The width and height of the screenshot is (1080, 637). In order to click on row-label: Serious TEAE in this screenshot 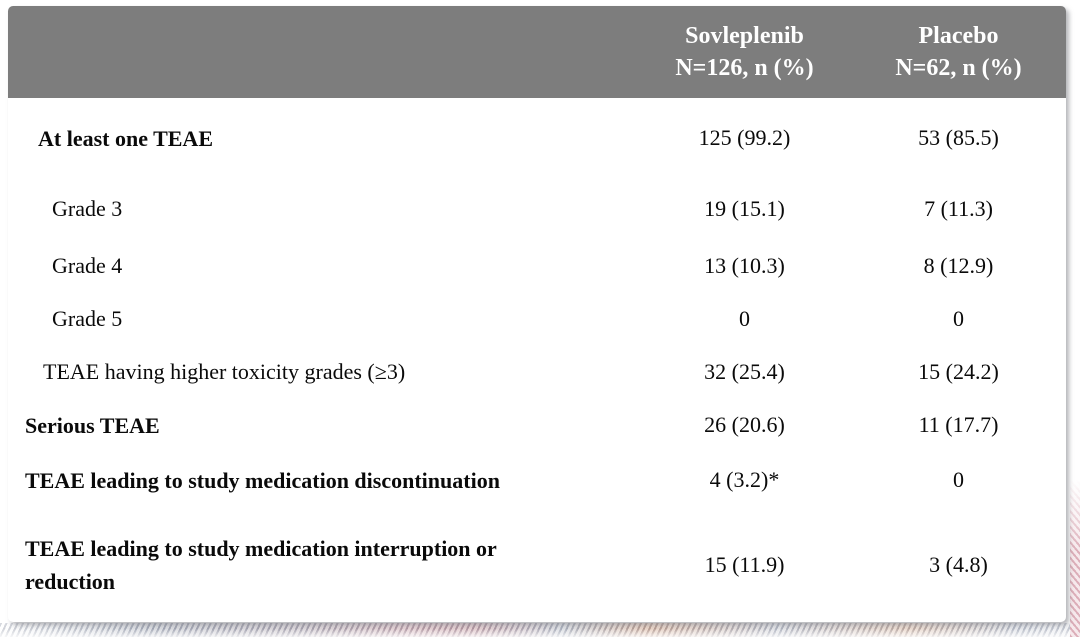, I will do `click(92, 425)`.